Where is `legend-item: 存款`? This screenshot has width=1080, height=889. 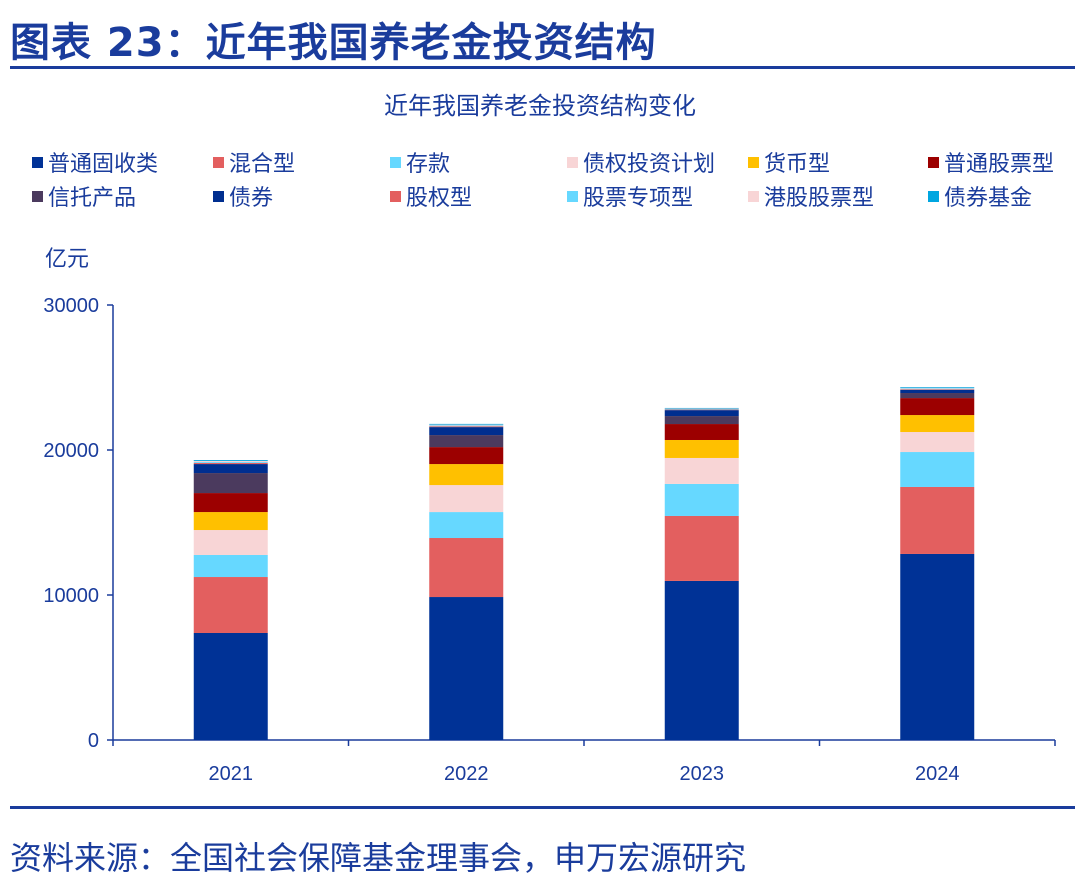
legend-item: 存款 is located at coordinates (420, 162).